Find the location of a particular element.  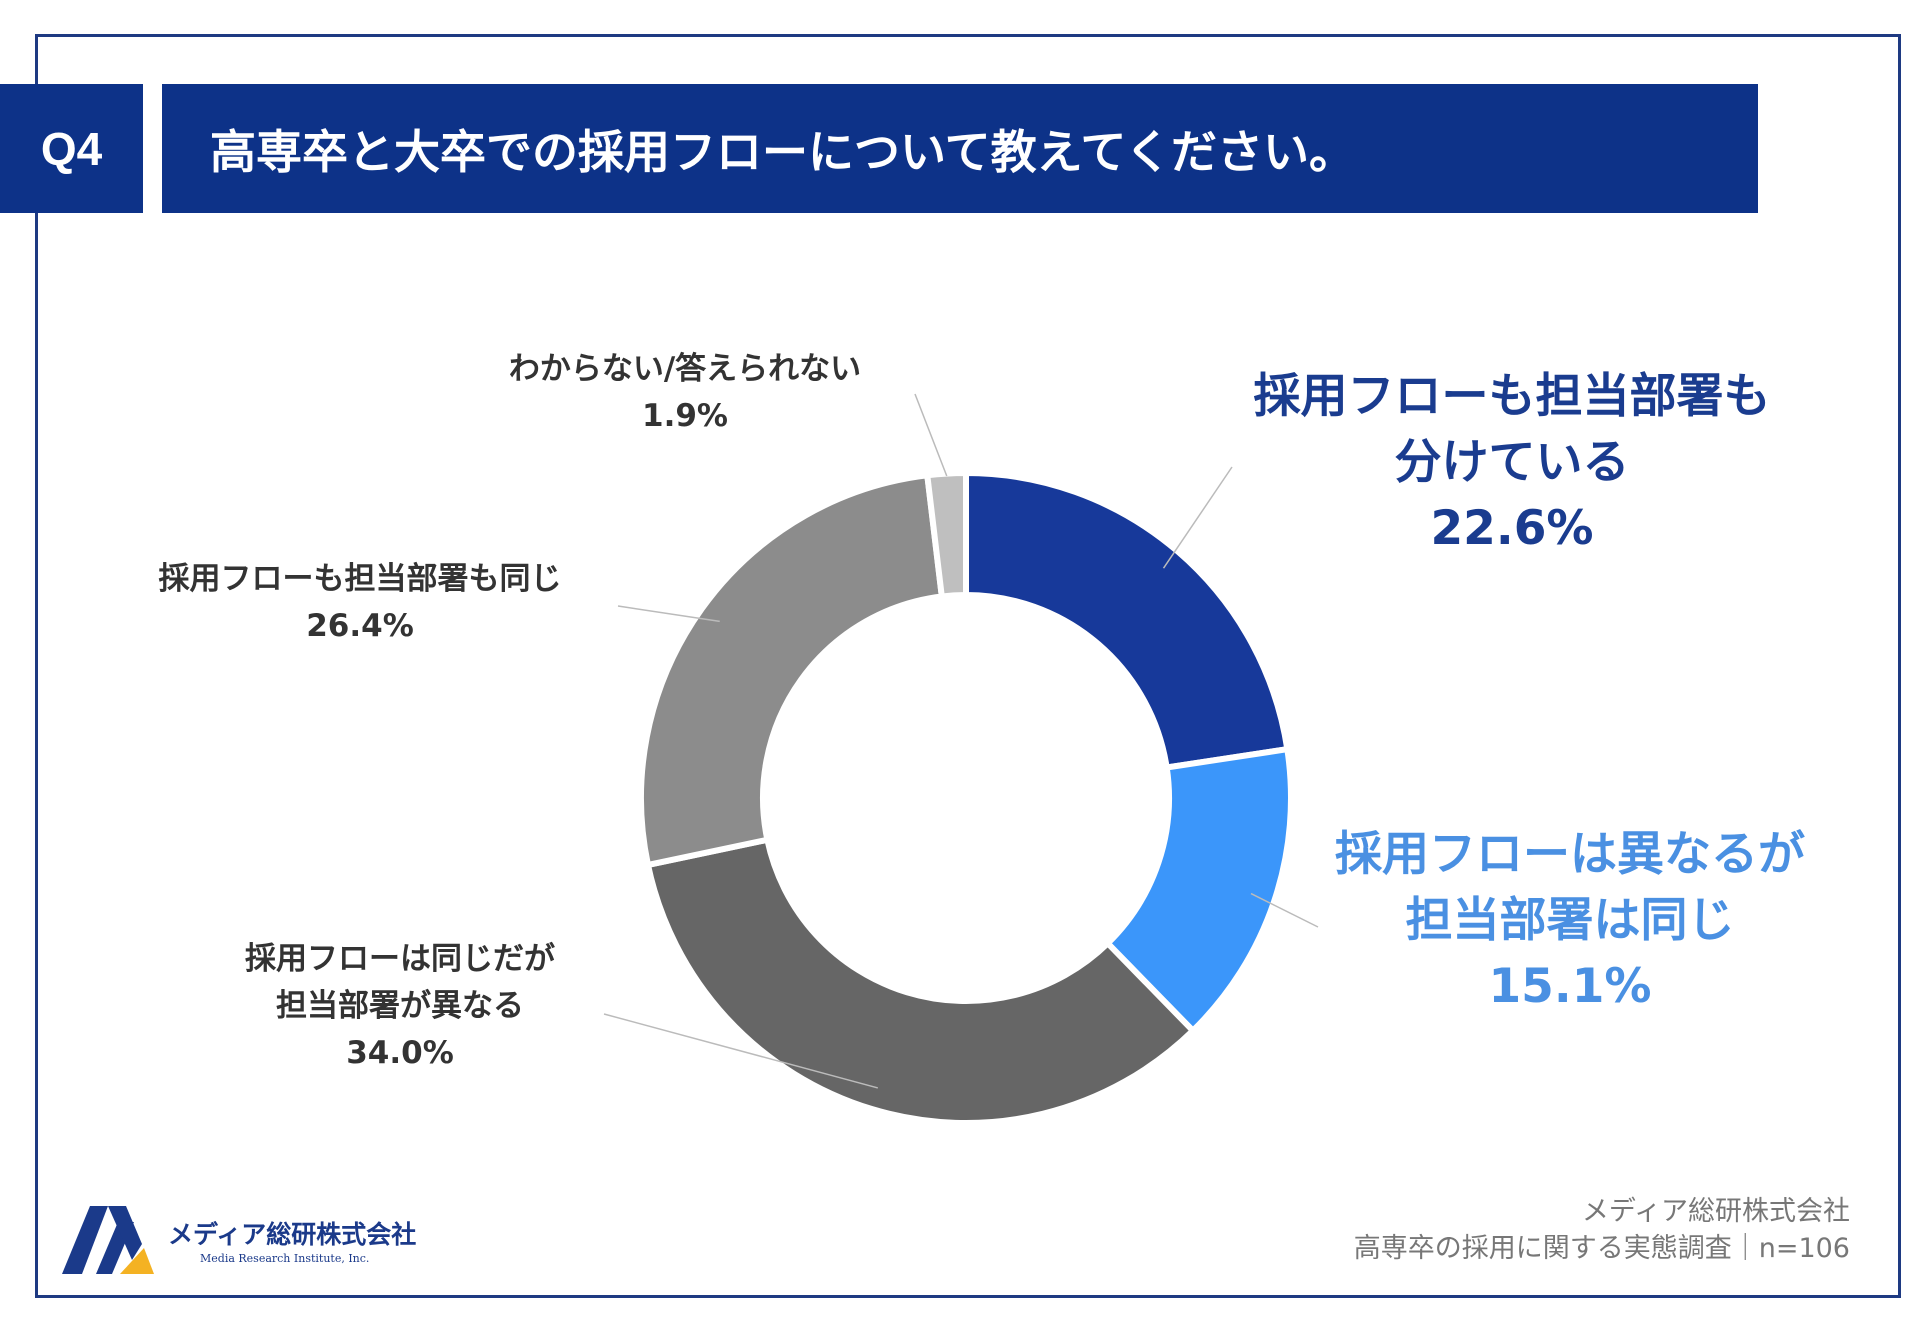

label-slice-flow-differs-line2: 担当部署は同じ is located at coordinates (1570, 920).